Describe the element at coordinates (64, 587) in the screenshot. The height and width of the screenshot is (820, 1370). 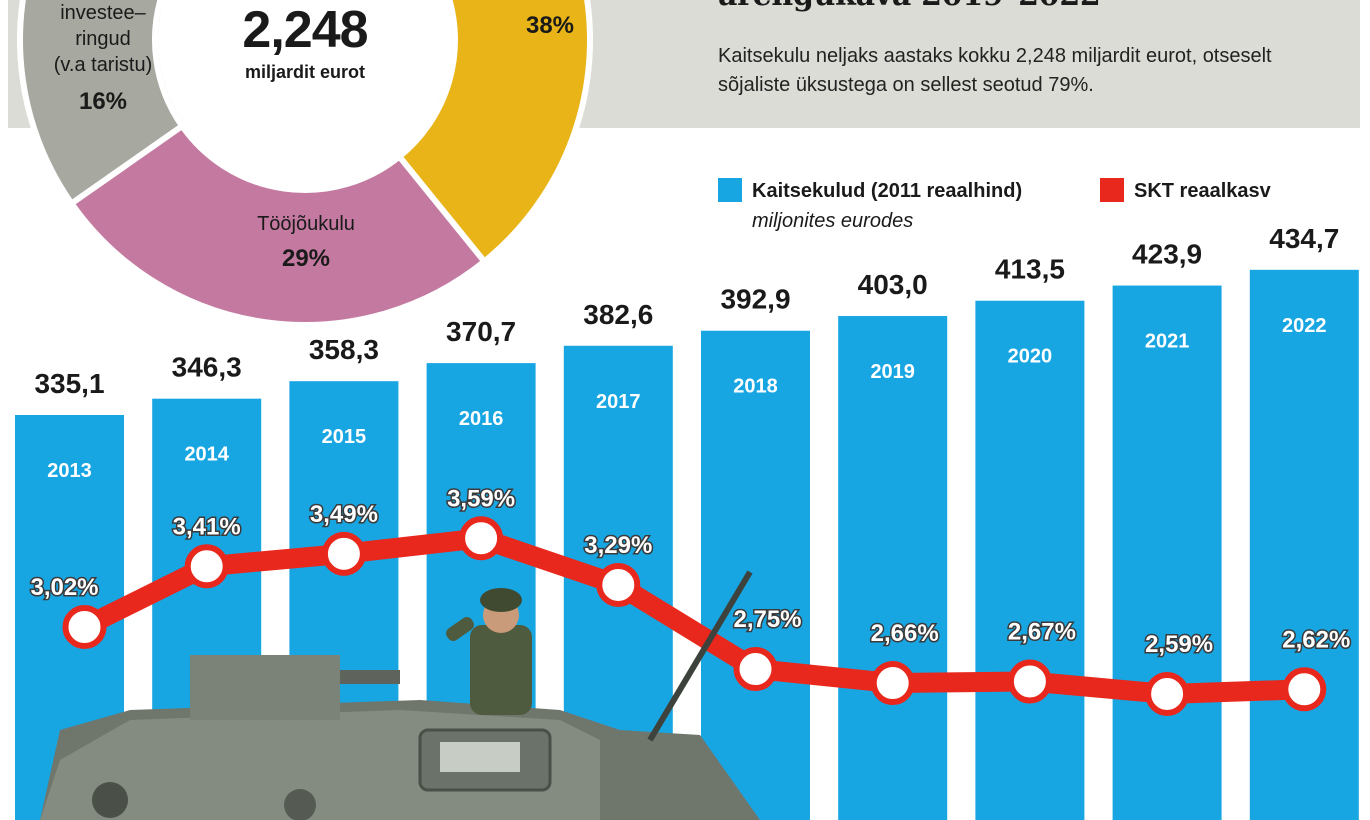
I see `growth-value-label: 3,02%` at that location.